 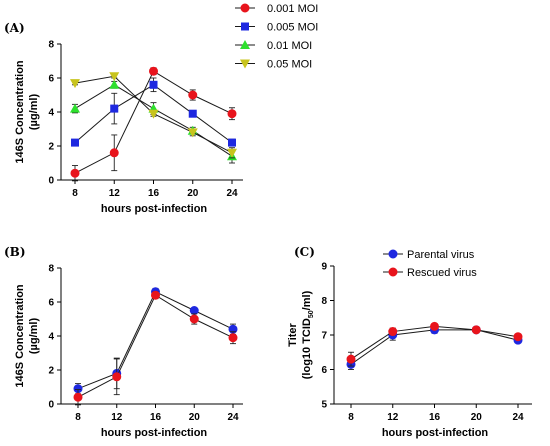 I want to click on legend-item: 0.001 MOI, so click(x=276, y=9).